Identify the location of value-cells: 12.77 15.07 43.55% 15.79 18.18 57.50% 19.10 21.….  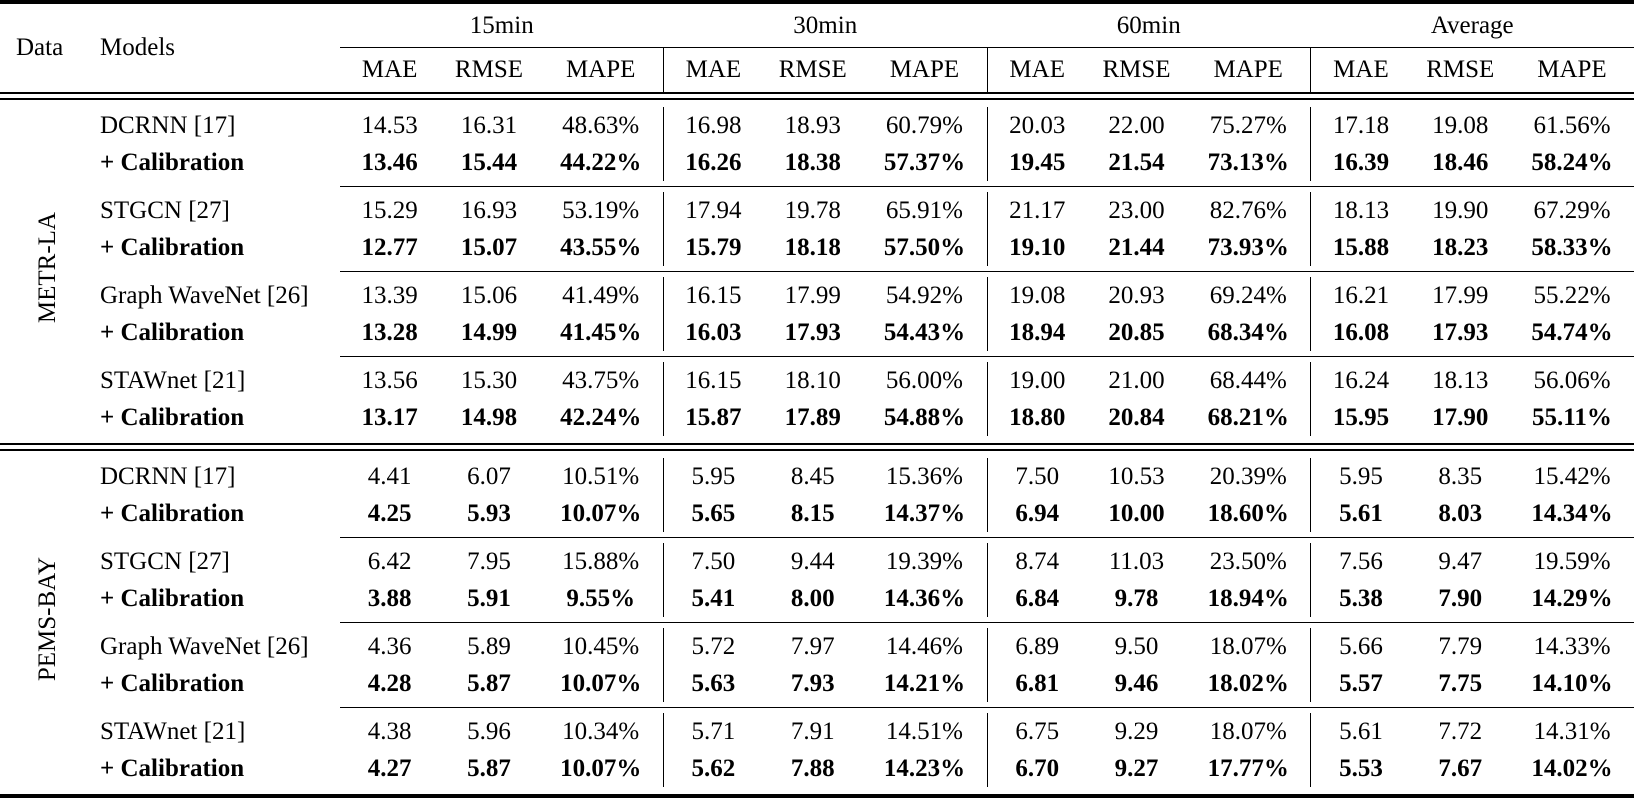
(987, 247).